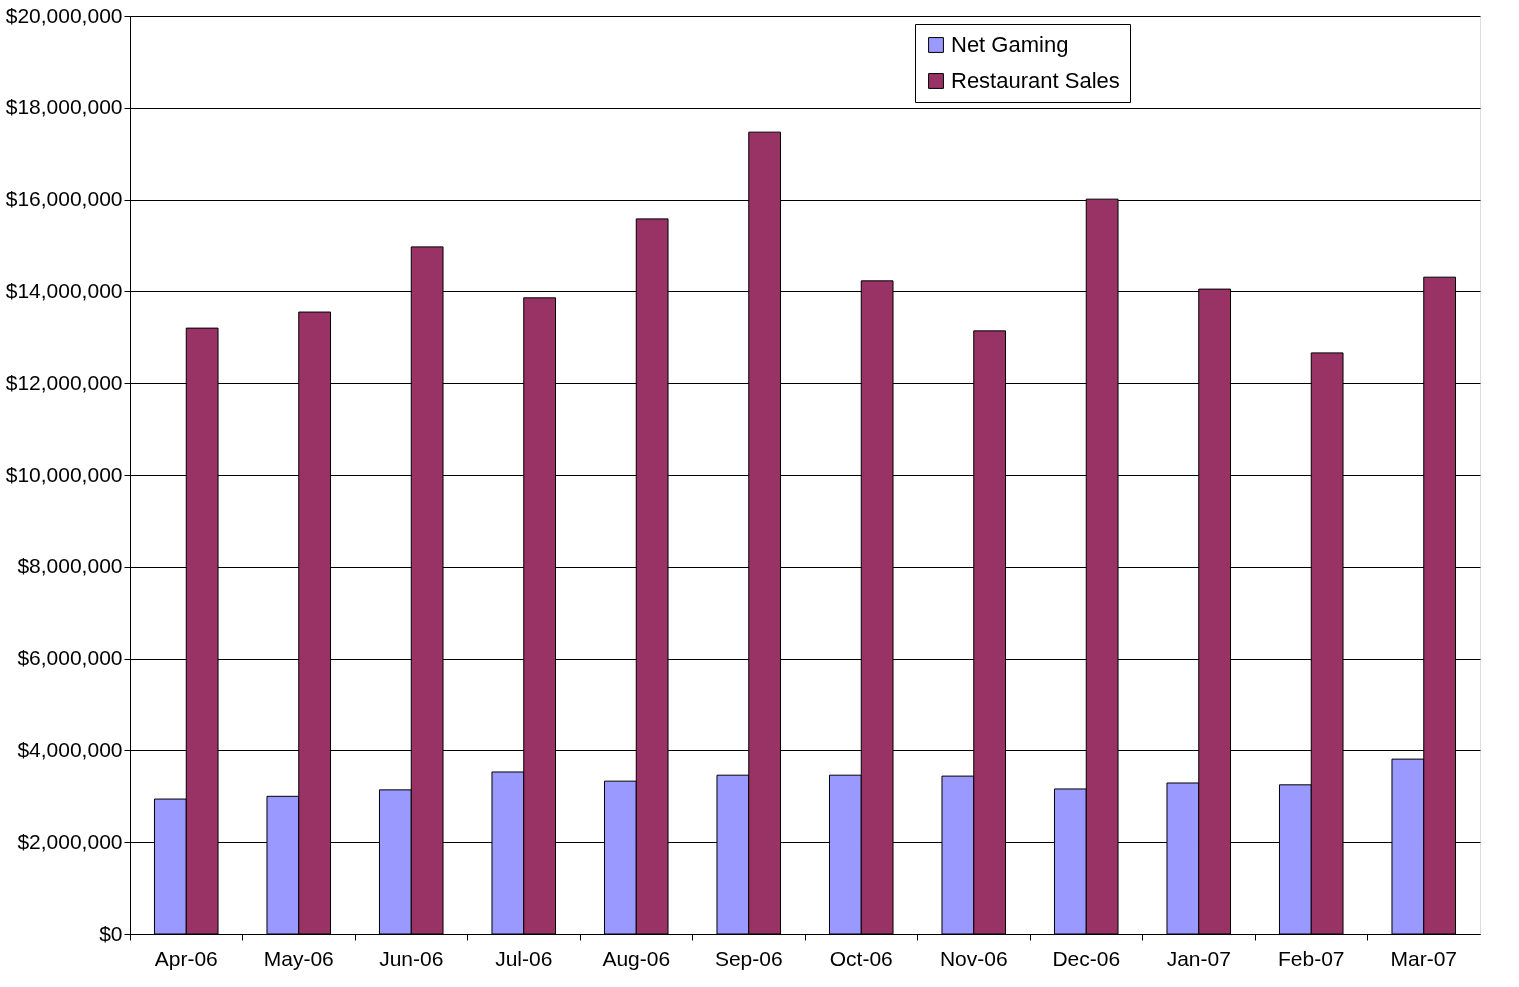  Describe the element at coordinates (64, 15) in the screenshot. I see `y-tick-label: $20,000,000` at that location.